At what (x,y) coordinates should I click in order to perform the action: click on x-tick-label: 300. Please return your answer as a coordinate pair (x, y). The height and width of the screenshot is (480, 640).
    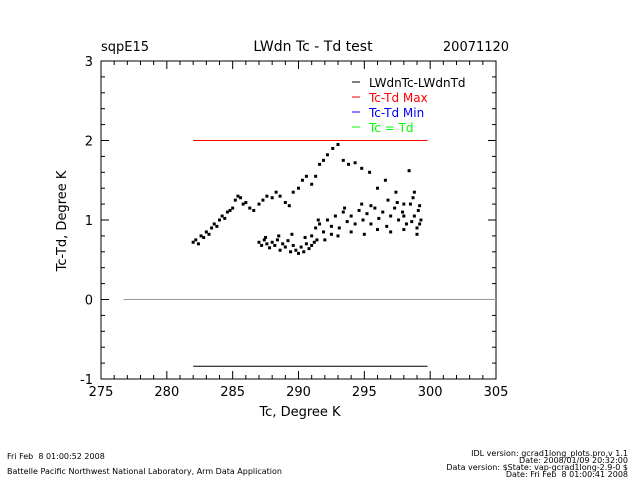
    Looking at the image, I should click on (430, 392).